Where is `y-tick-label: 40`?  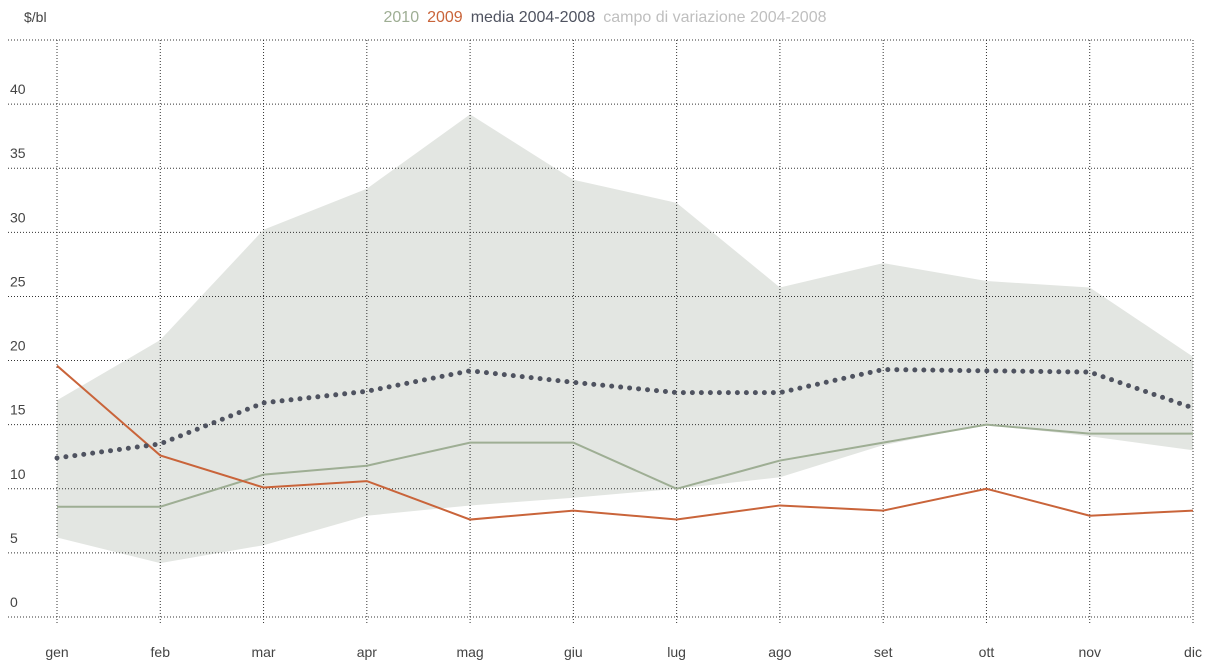
y-tick-label: 40 is located at coordinates (18, 89).